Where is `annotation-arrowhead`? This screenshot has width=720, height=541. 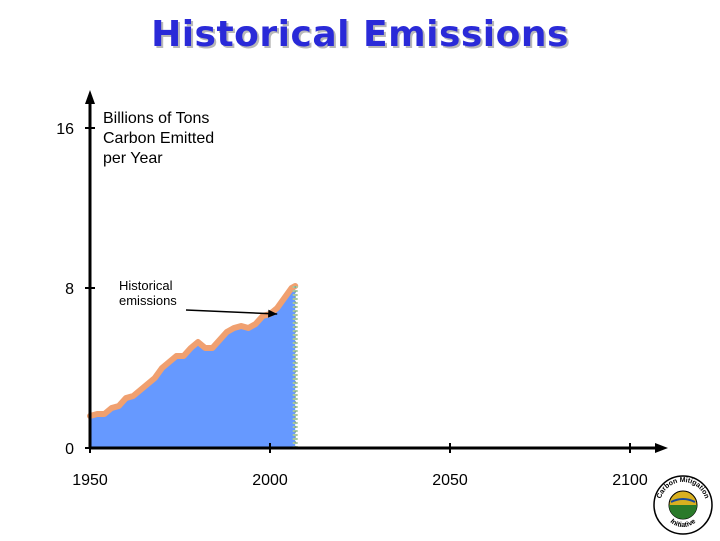 annotation-arrowhead is located at coordinates (273, 313).